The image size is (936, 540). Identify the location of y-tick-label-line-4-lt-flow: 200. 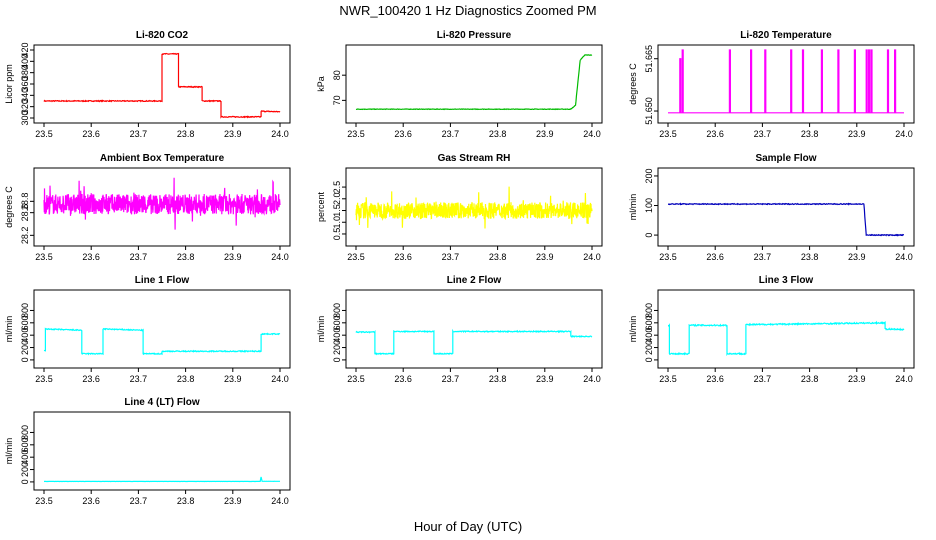
(25, 469).